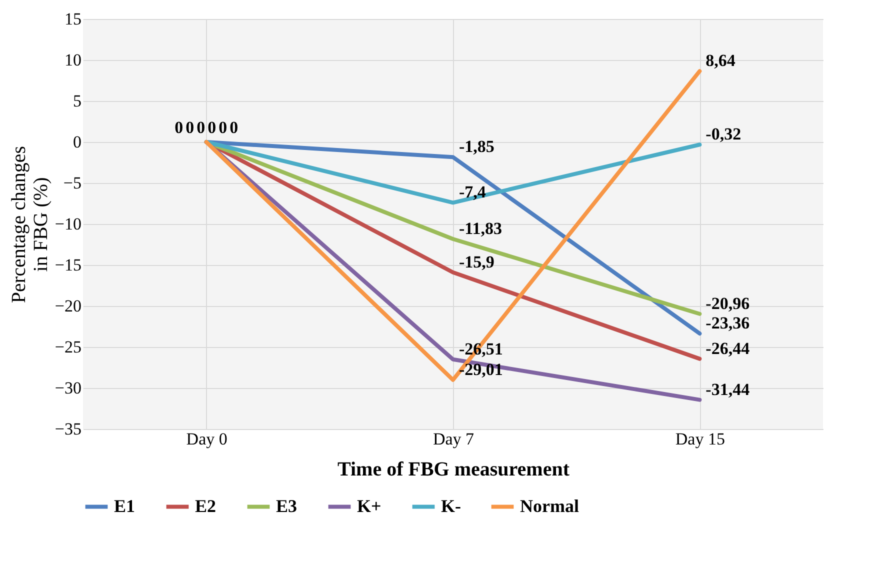 The height and width of the screenshot is (581, 877). Describe the element at coordinates (77, 101) in the screenshot. I see `y-tick-label: 5` at that location.